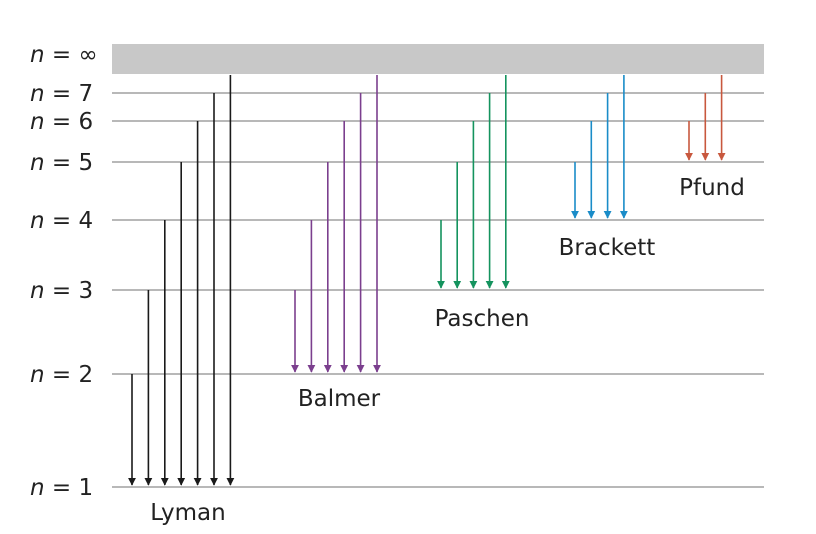 Image resolution: width=816 pixels, height=534 pixels. I want to click on series-label-balmer: Balmer, so click(339, 399).